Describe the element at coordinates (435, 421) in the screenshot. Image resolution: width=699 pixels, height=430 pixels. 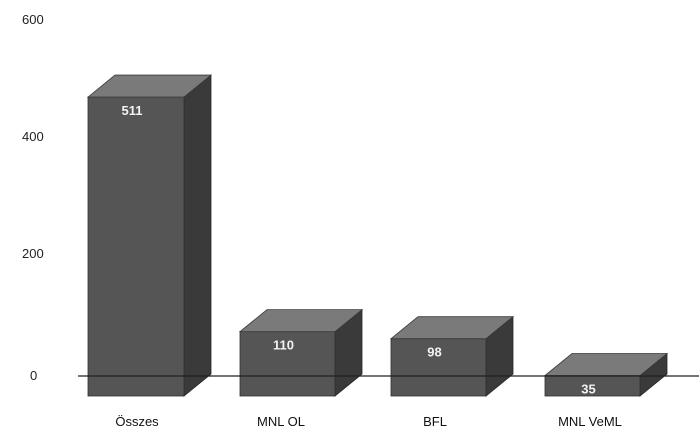
I see `category-label: BFL` at that location.